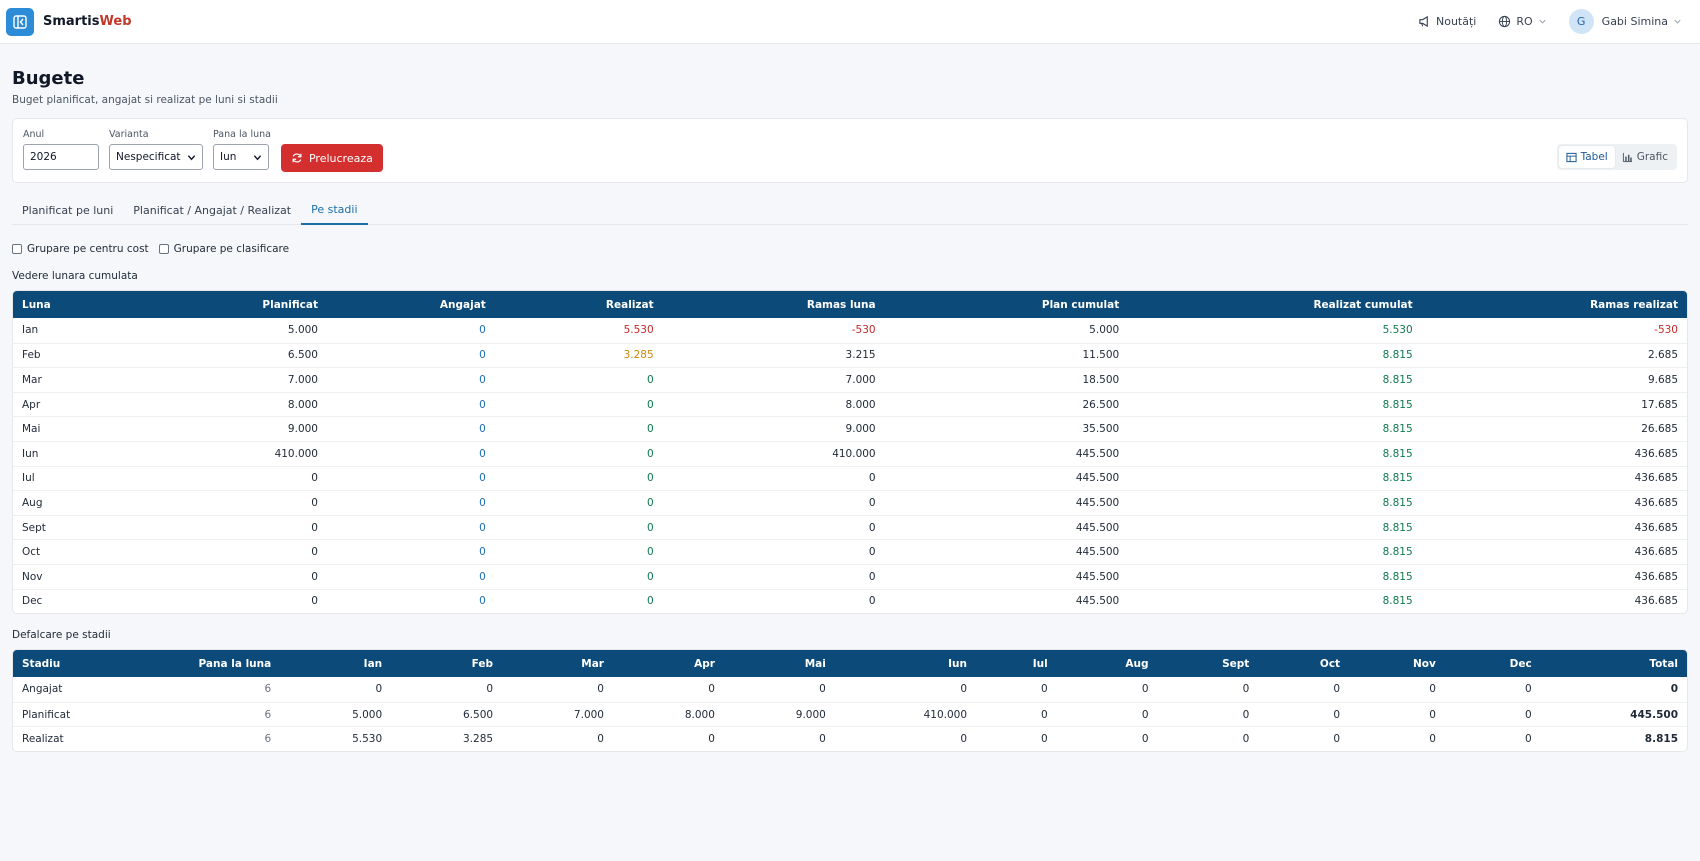  Describe the element at coordinates (30, 330) in the screenshot. I see `month-cell: Ian` at that location.